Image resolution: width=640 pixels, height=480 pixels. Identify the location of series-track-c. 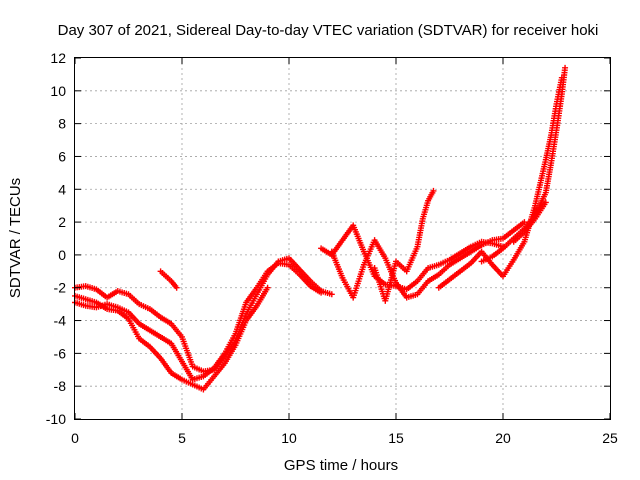
(171, 338).